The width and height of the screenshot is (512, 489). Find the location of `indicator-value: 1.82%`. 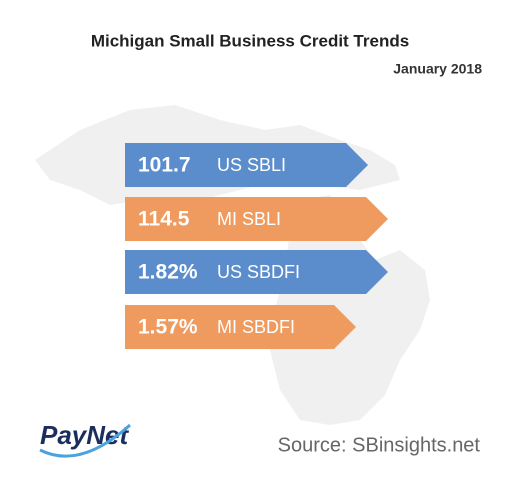

indicator-value: 1.82% is located at coordinates (168, 272).